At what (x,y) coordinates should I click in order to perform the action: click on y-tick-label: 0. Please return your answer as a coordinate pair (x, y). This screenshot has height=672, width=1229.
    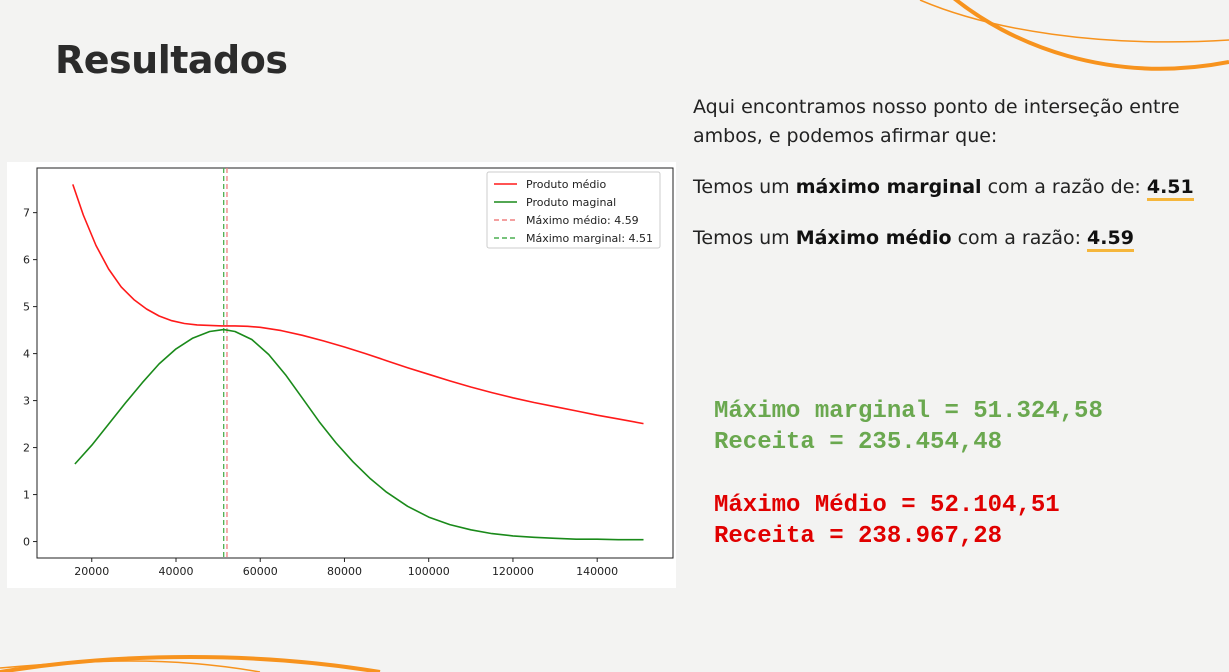
    Looking at the image, I should click on (26, 542).